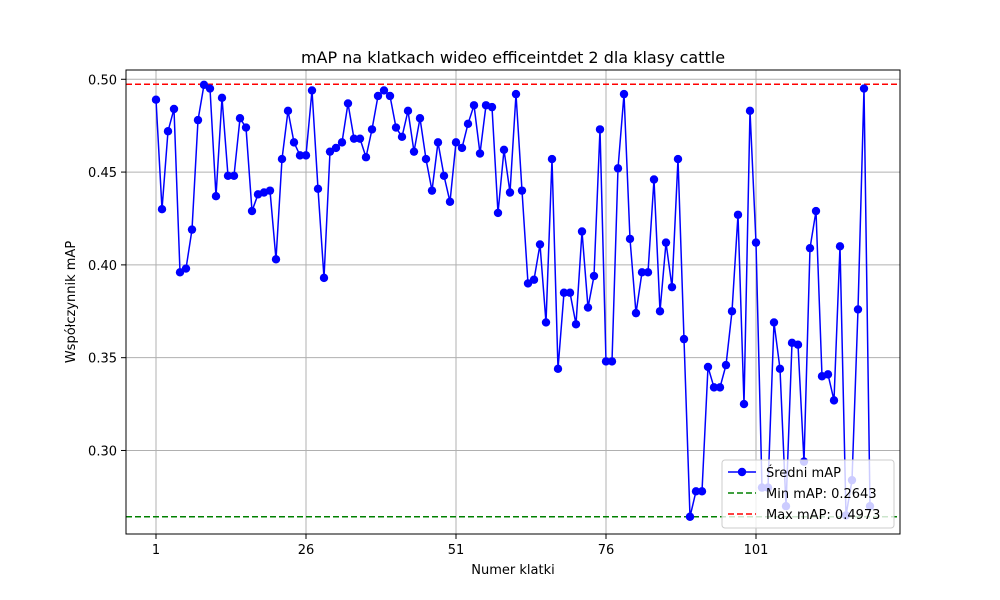 The height and width of the screenshot is (600, 1000). What do you see at coordinates (102, 173) in the screenshot?
I see `y-tick-label: 0.45` at bounding box center [102, 173].